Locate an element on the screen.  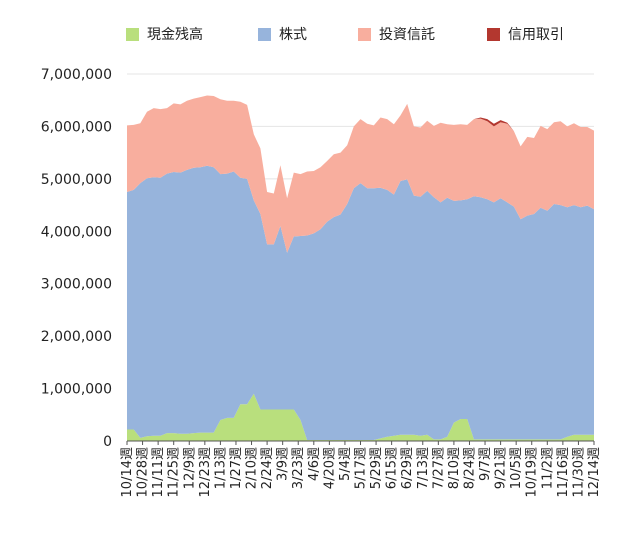
x-tick-label: 12/9週 is located at coordinates (189, 468).